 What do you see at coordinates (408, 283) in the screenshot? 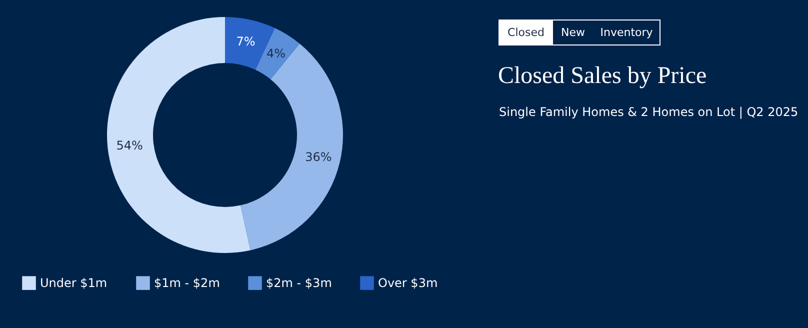
I see `legend-label: Over $3m` at bounding box center [408, 283].